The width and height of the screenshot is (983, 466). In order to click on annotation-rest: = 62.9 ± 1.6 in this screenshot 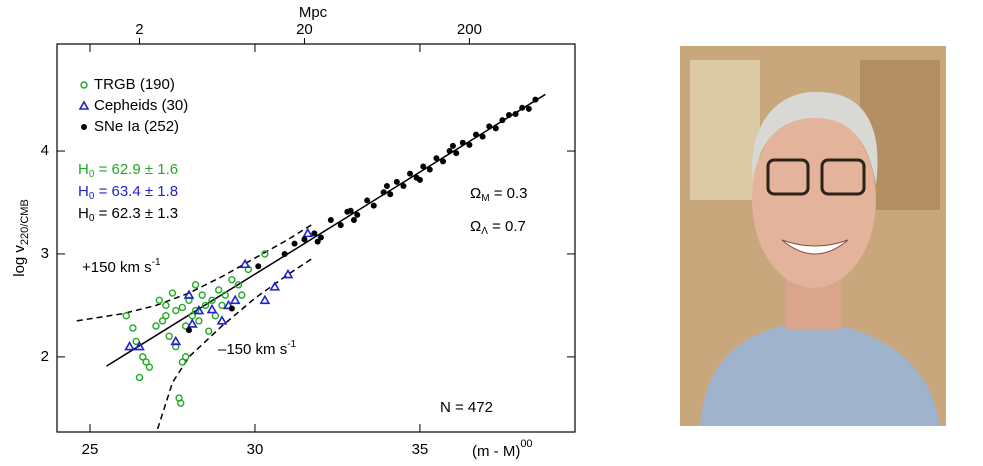, I will do `click(136, 169)`.